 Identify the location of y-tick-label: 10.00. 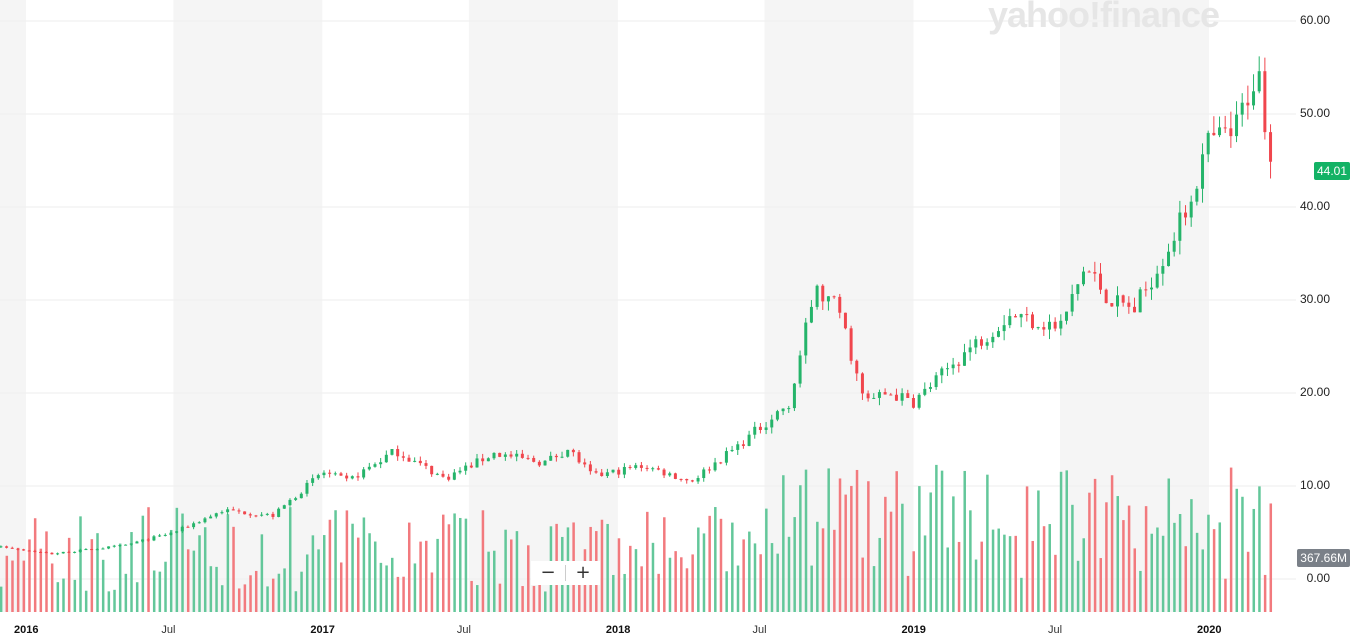
(1314, 485).